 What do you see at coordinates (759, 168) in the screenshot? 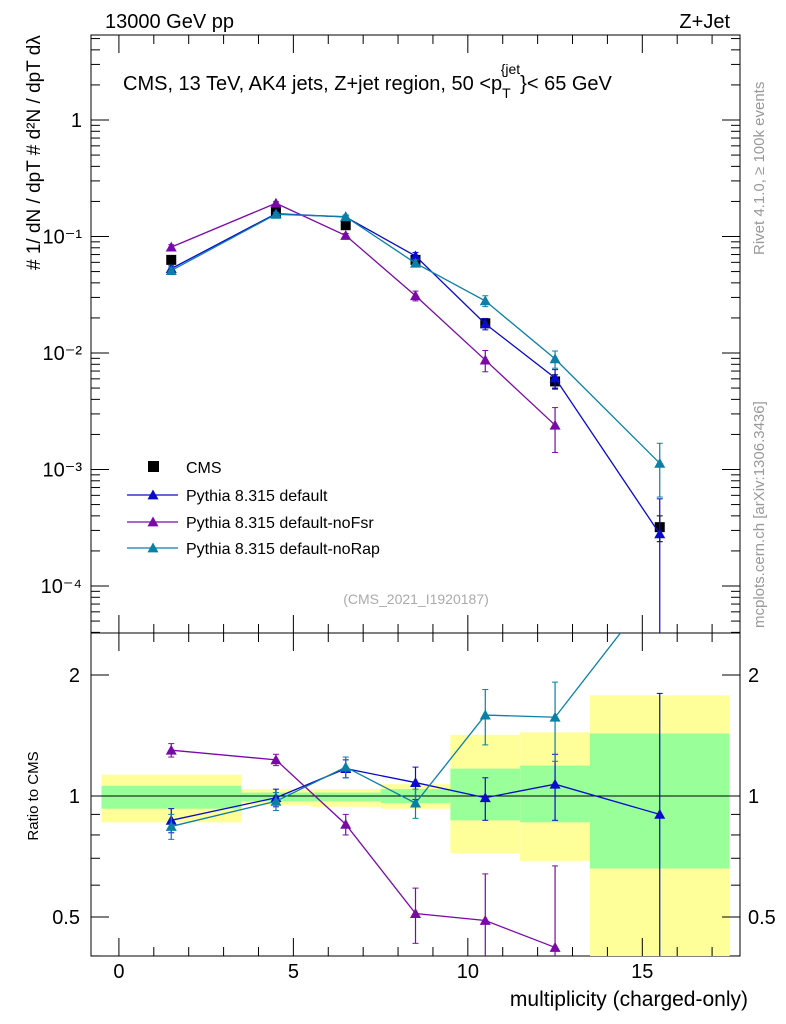
I see `rivet-version-label: Rivet 4.1.0, ≥ 100k events` at bounding box center [759, 168].